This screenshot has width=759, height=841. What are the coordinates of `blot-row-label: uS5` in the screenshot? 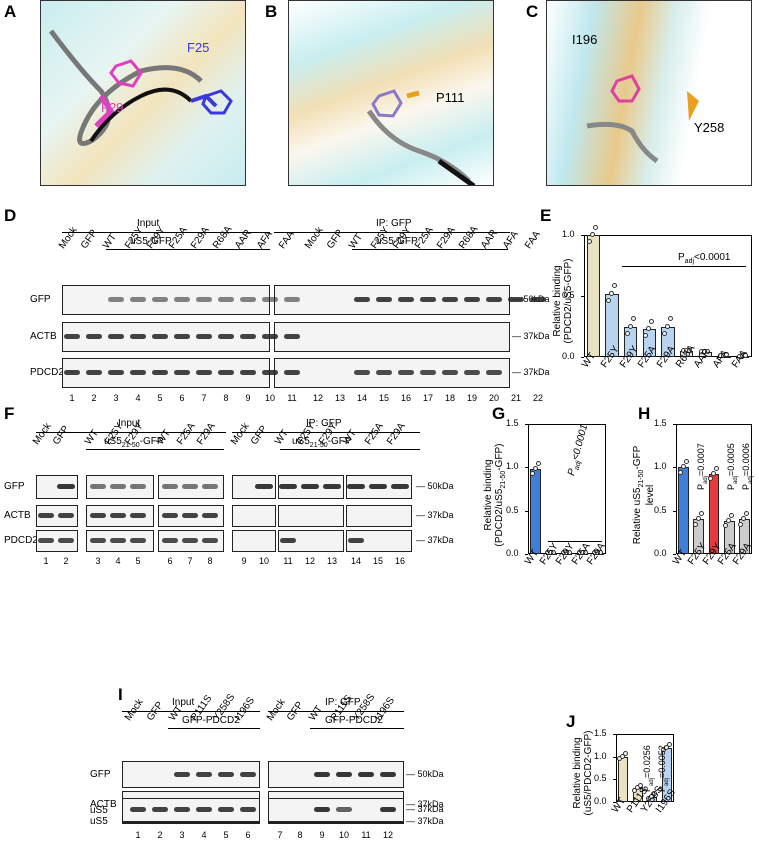 It's located at (99, 821).